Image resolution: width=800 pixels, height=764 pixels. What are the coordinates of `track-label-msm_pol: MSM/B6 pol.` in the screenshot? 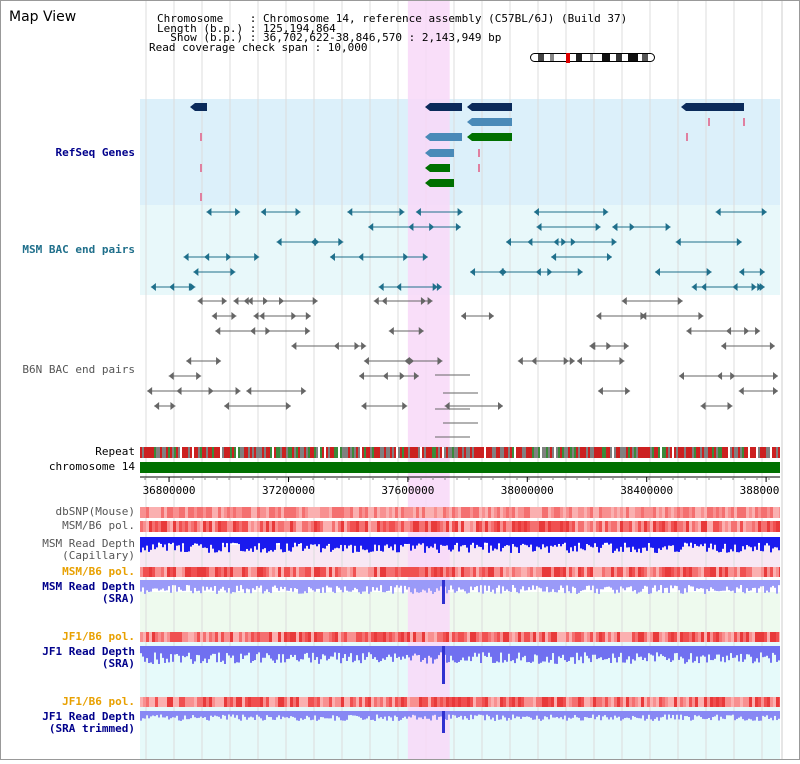 It's located at (98, 525).